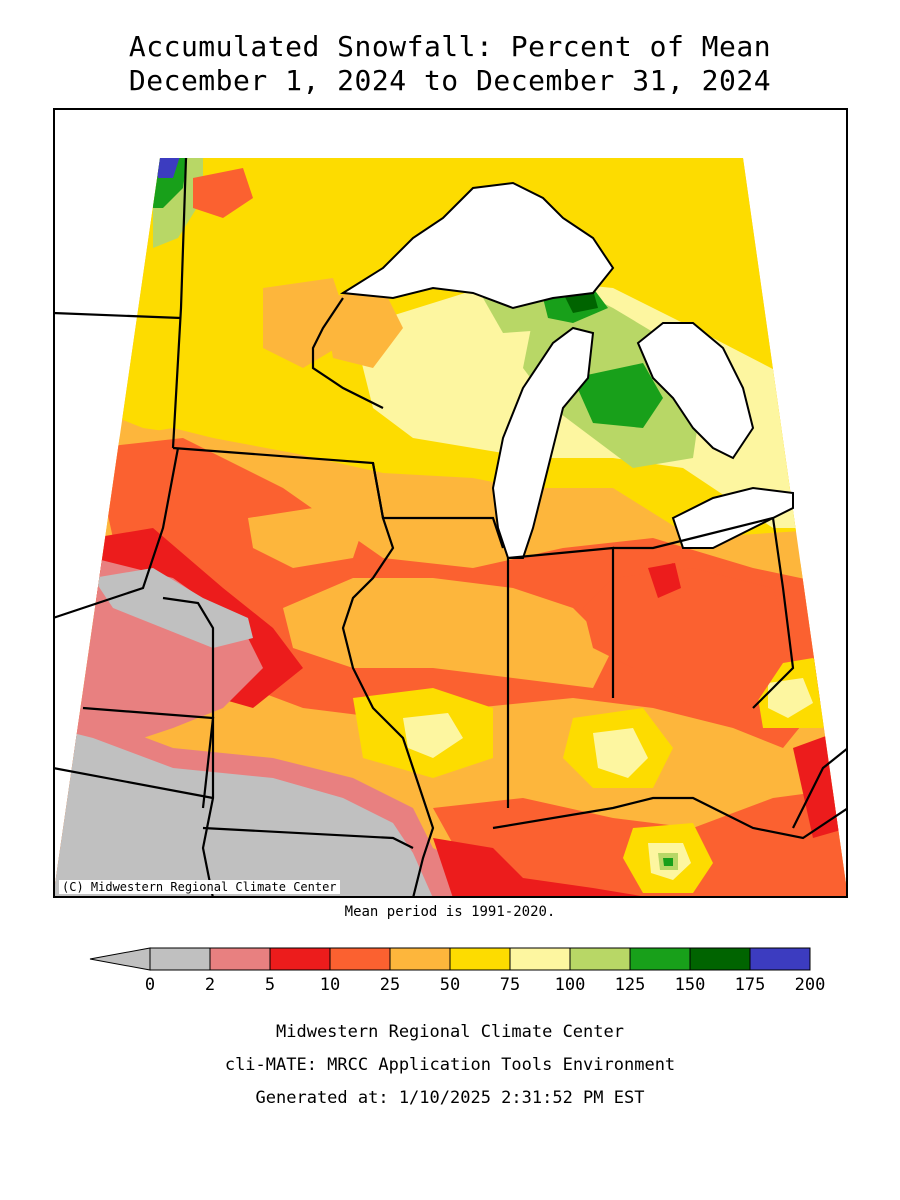  I want to click on legend-tick-label: 5, so click(270, 985).